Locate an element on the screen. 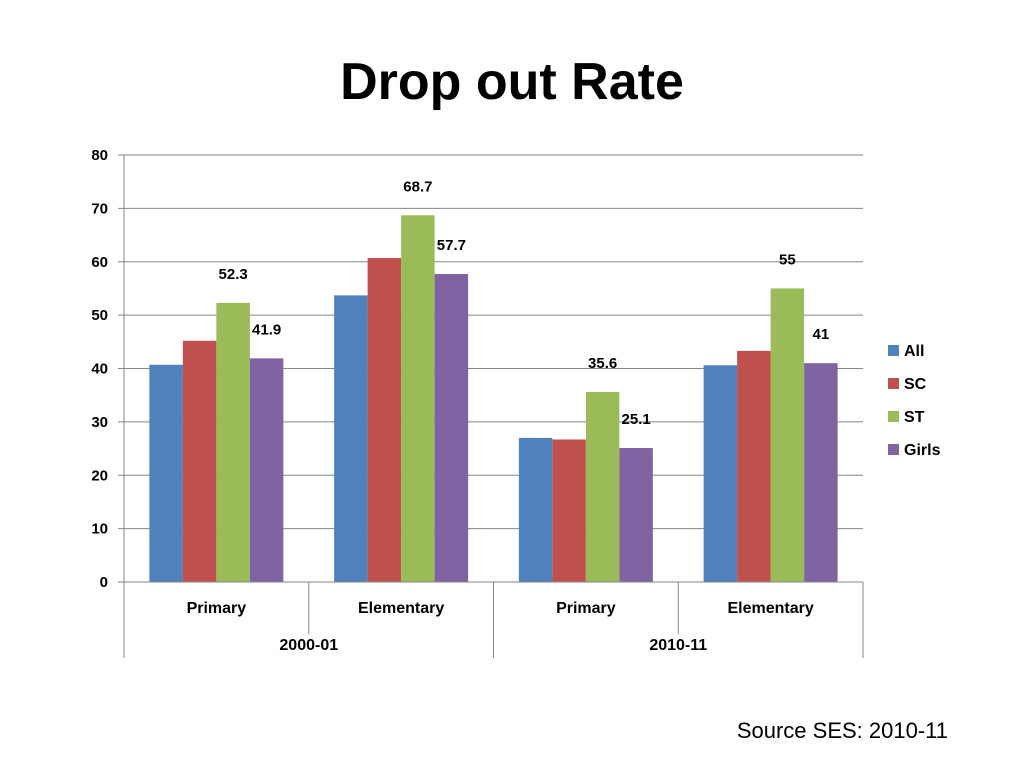 The height and width of the screenshot is (768, 1024). legend: All SC ST Girls is located at coordinates (914, 401).